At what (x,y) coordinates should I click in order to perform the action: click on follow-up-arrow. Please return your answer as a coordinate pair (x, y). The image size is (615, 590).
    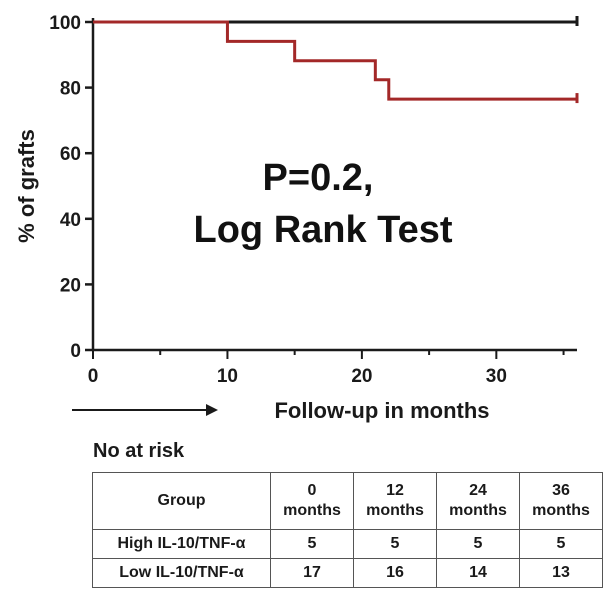
    Looking at the image, I should click on (145, 410).